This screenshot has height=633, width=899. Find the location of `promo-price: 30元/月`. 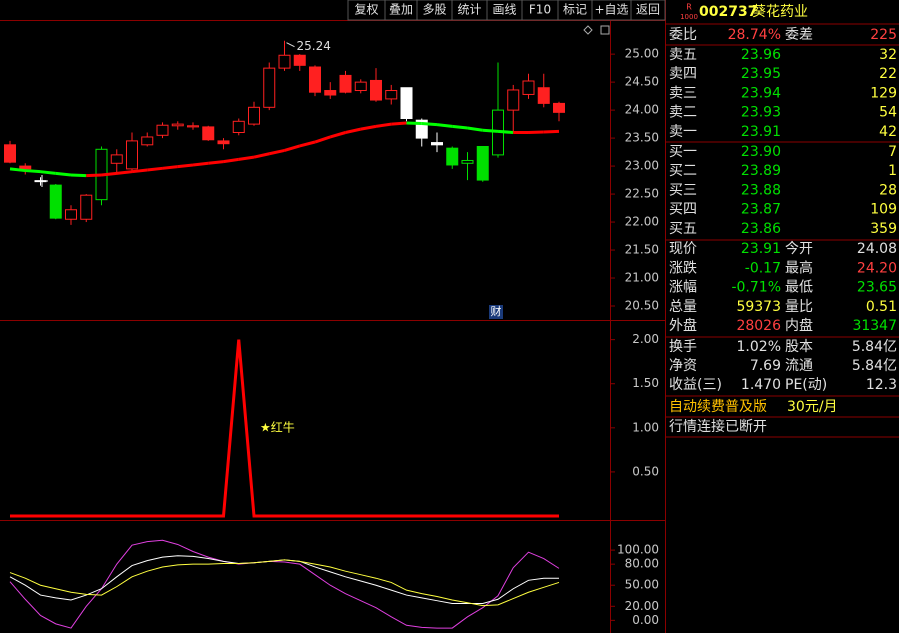

promo-price: 30元/月 is located at coordinates (812, 407).